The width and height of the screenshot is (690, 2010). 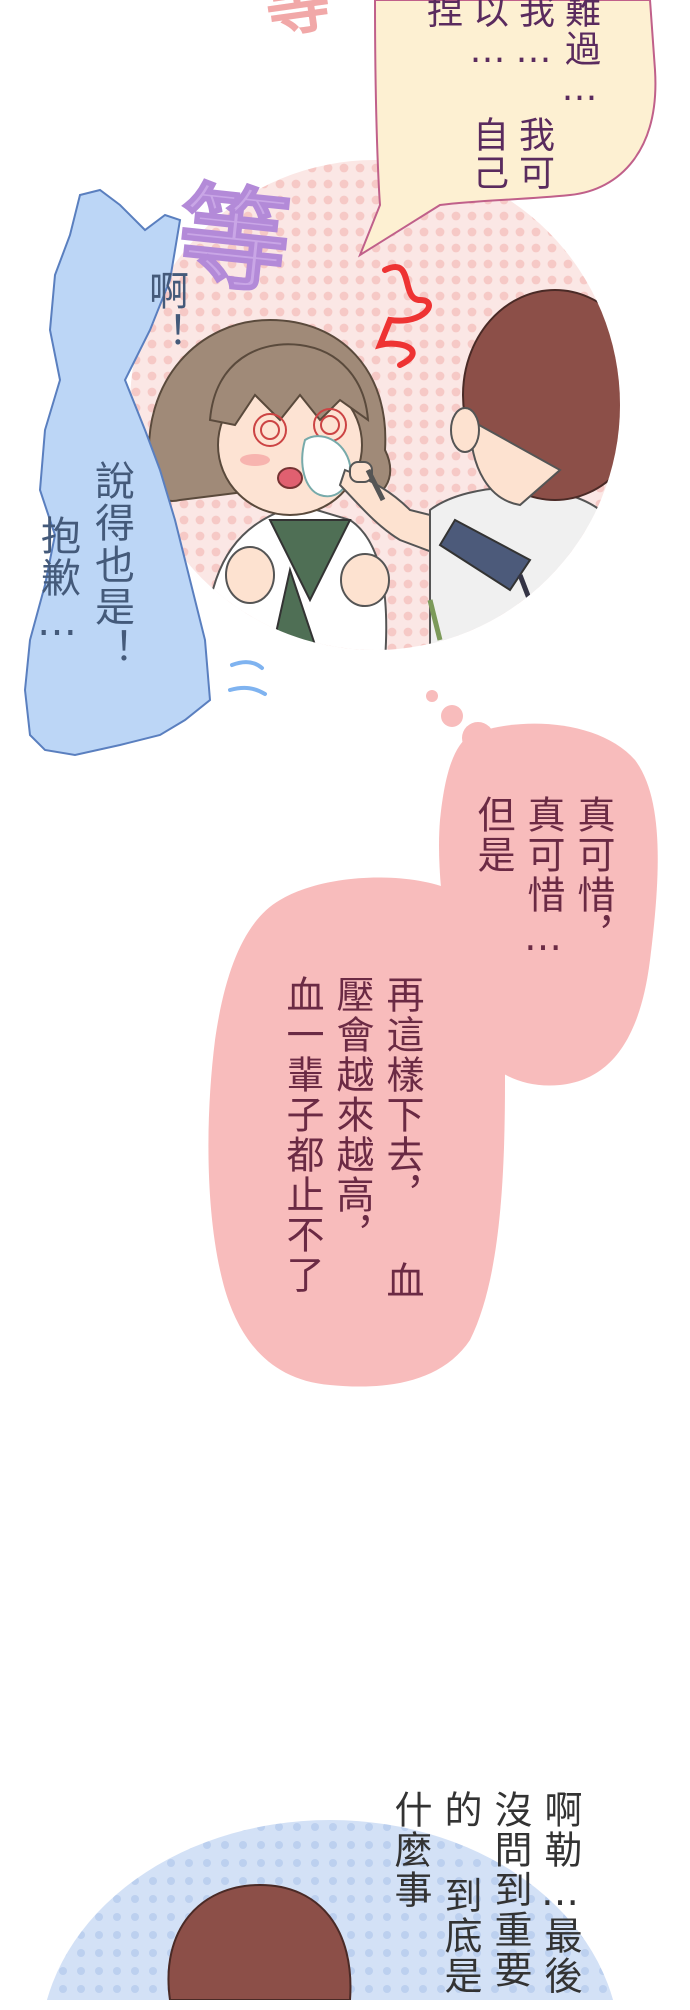 I want to click on red-shock-mark, so click(x=403, y=316).